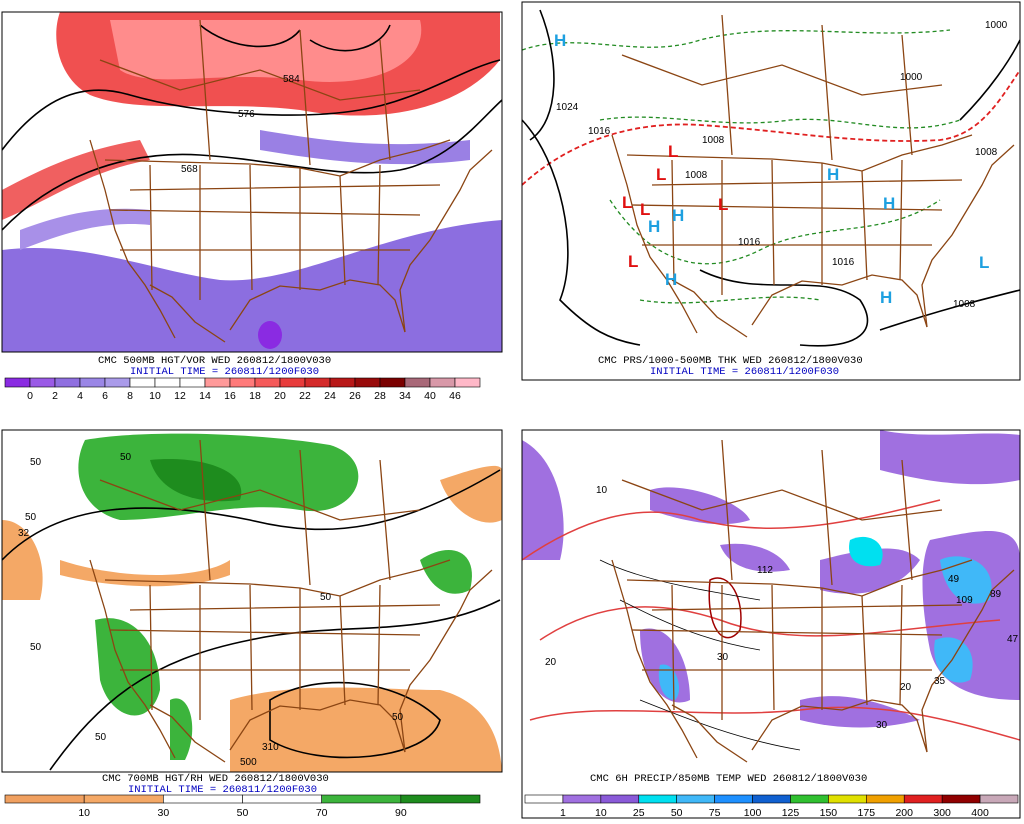  I want to click on colorbar-label: 28, so click(380, 396).